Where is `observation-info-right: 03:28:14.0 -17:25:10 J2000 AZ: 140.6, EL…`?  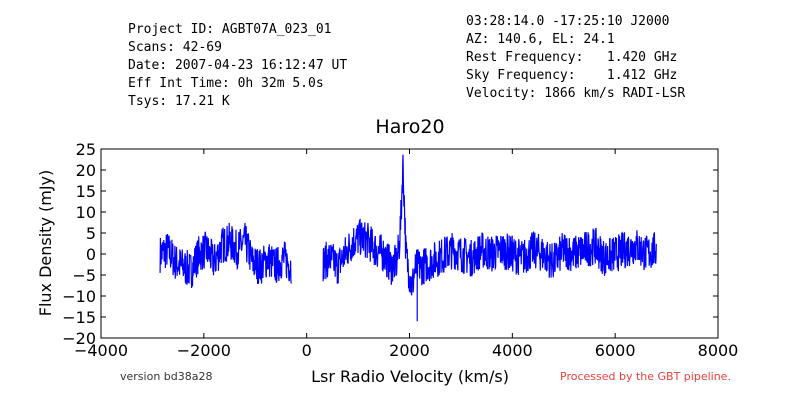 observation-info-right: 03:28:14.0 -17:25:10 J2000 AZ: 140.6, EL… is located at coordinates (575, 58).